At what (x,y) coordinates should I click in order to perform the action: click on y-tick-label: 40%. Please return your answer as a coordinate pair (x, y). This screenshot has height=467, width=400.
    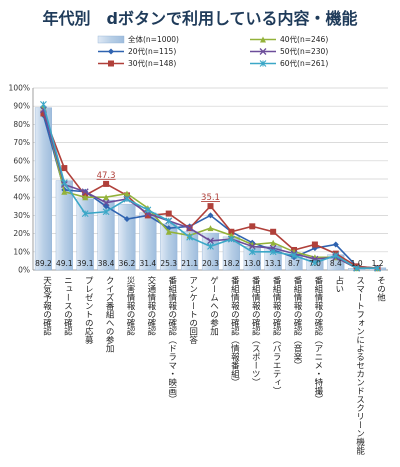
    Looking at the image, I should click on (21, 197).